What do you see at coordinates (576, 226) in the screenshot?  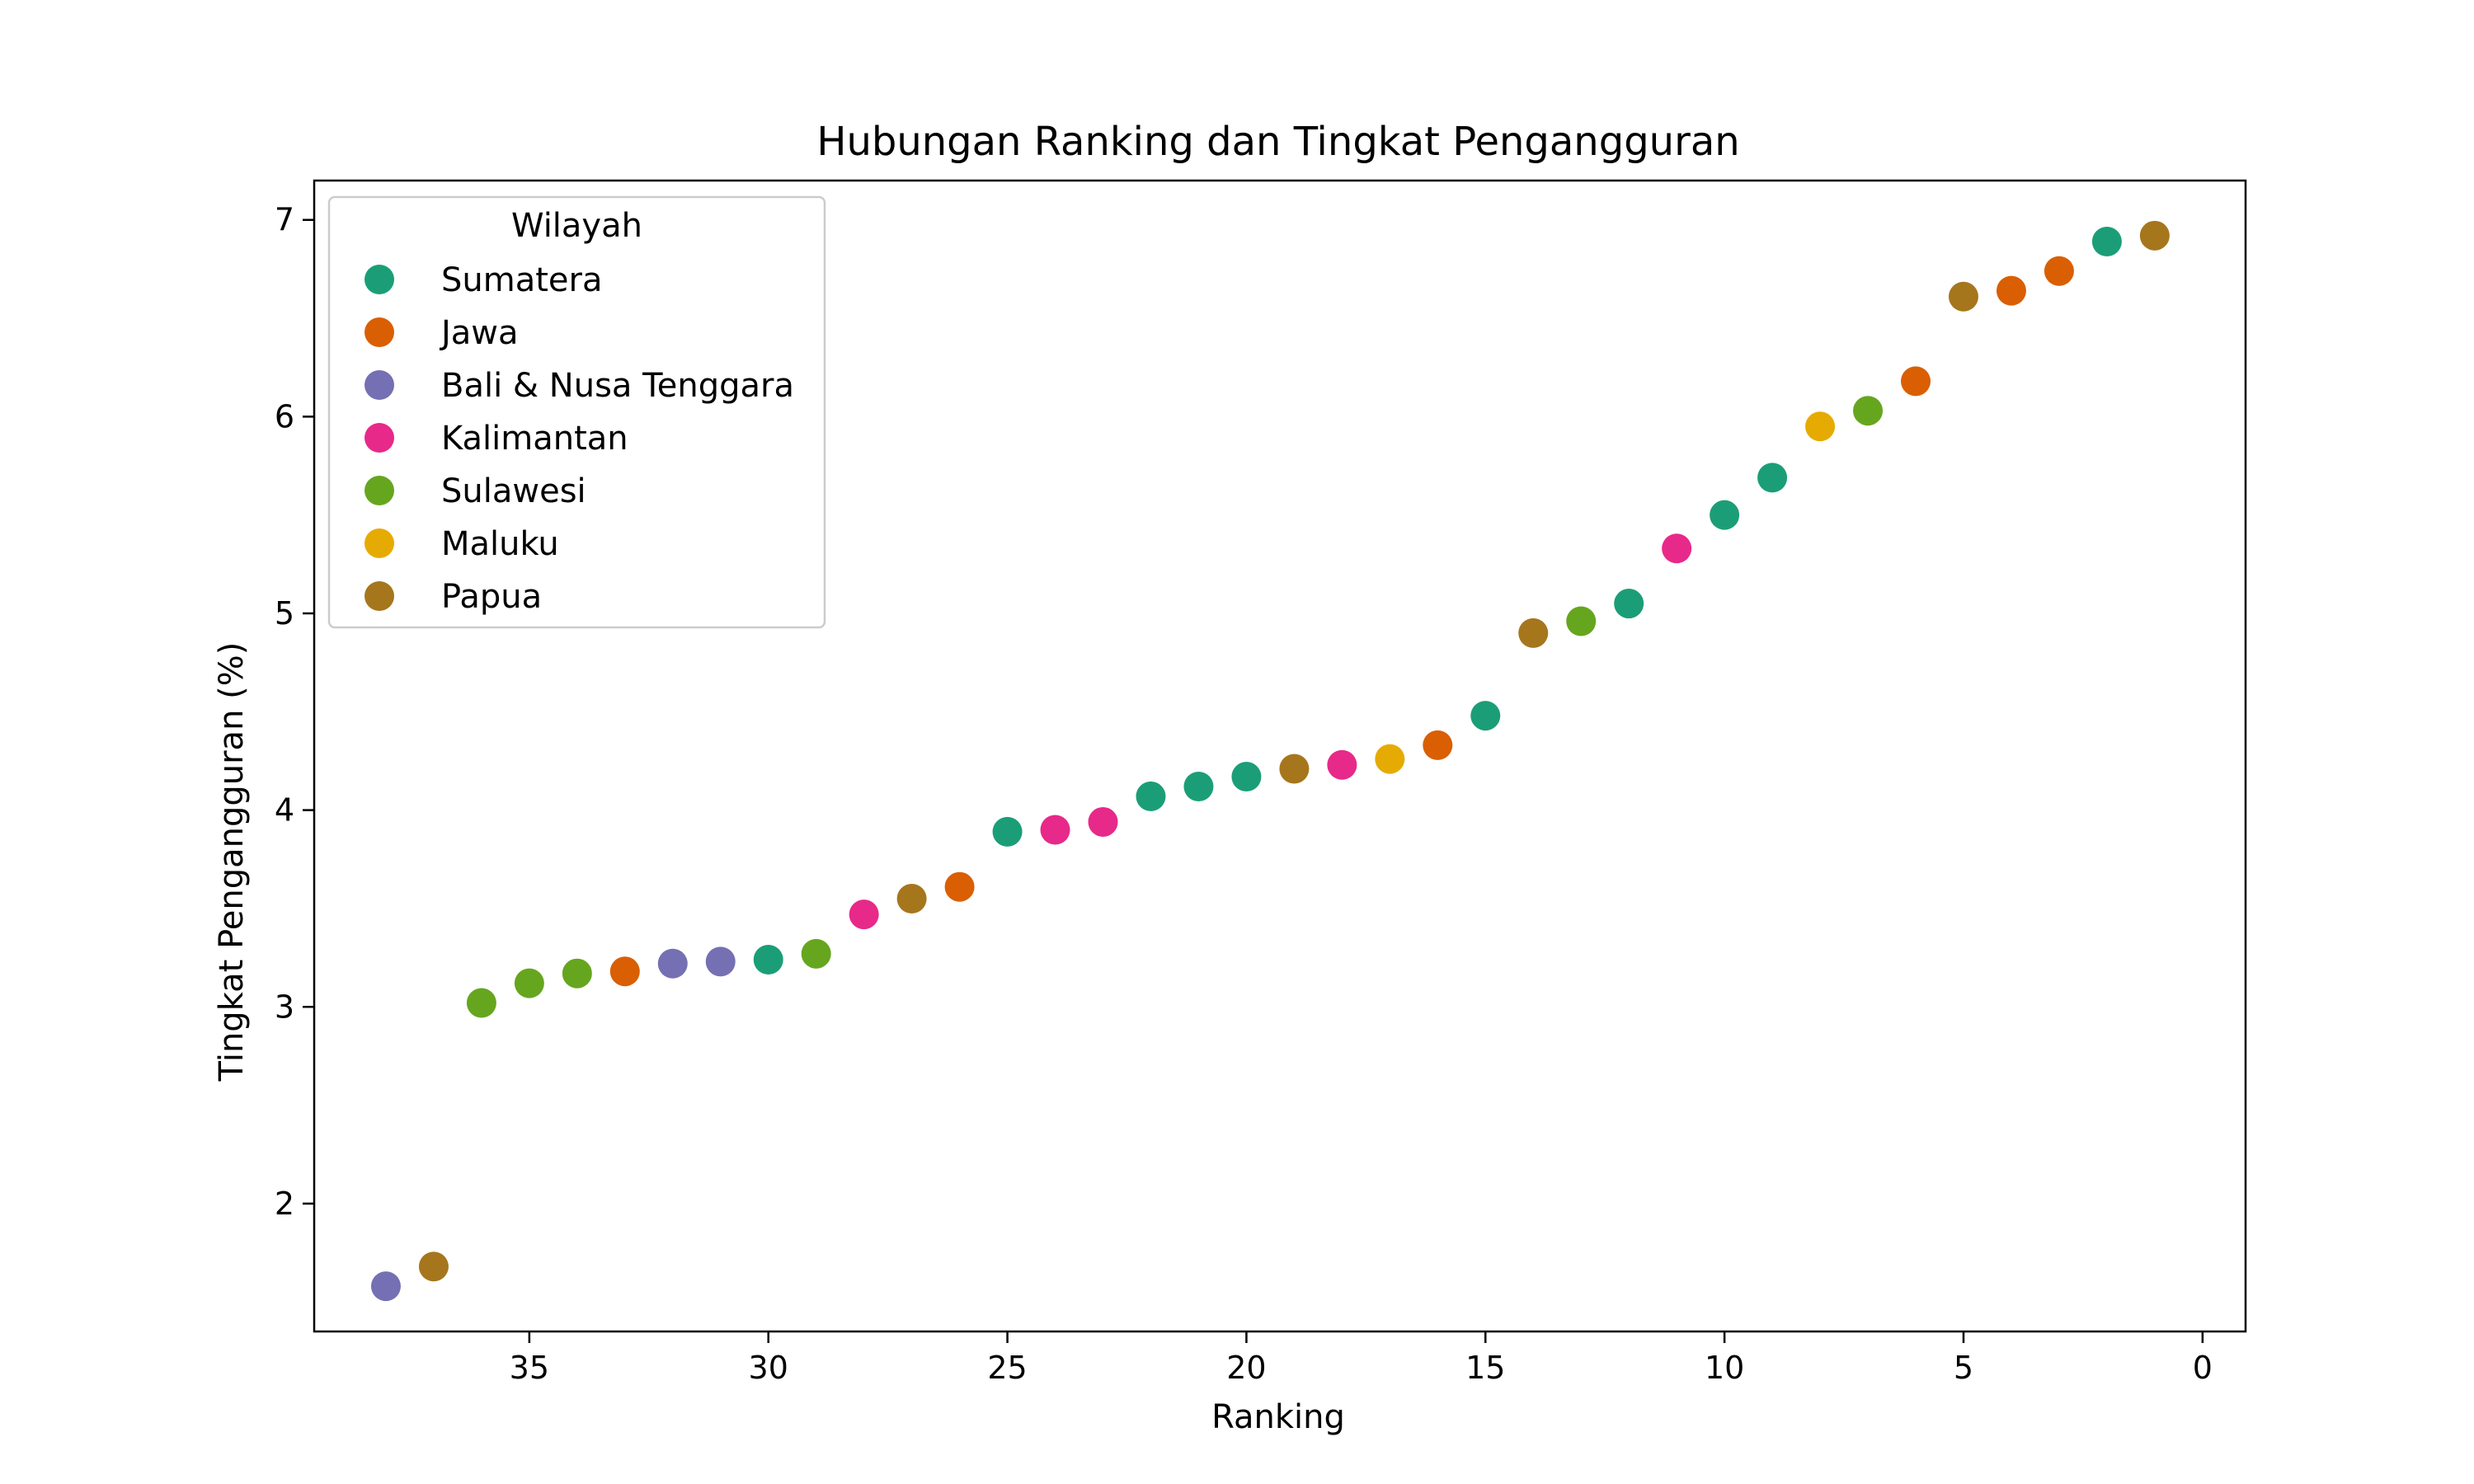 I see `legend-title: Wilayah` at bounding box center [576, 226].